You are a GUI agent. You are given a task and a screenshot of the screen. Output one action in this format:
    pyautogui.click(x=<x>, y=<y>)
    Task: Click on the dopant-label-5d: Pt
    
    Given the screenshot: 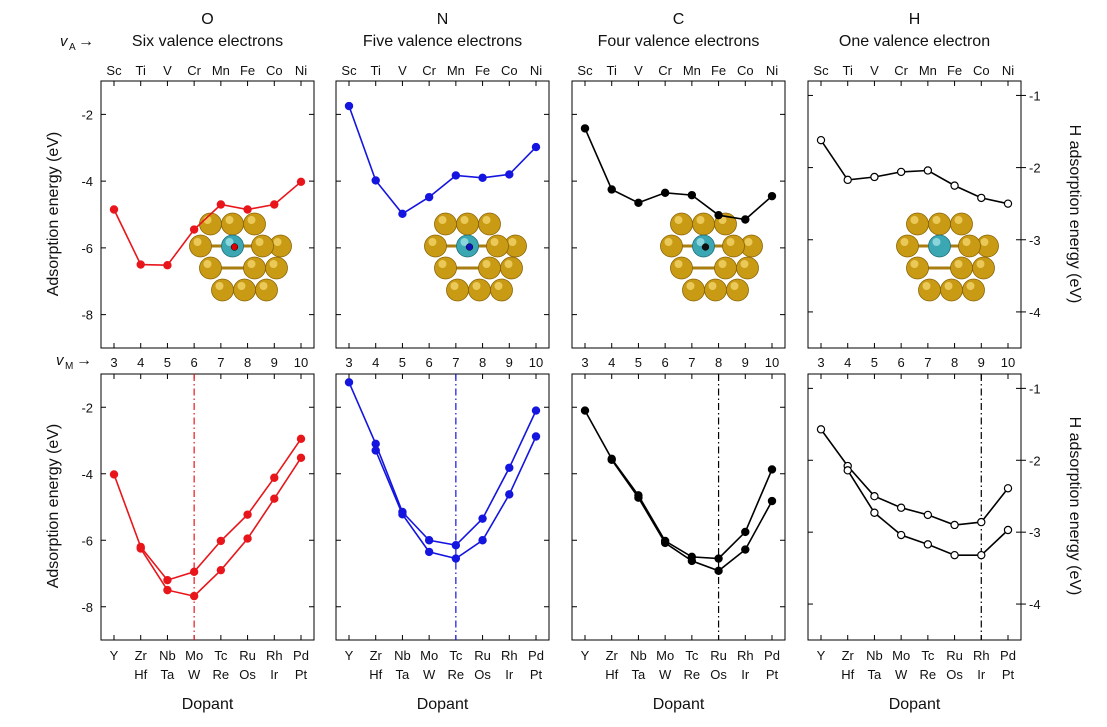 What is the action you would take?
    pyautogui.click(x=301, y=674)
    